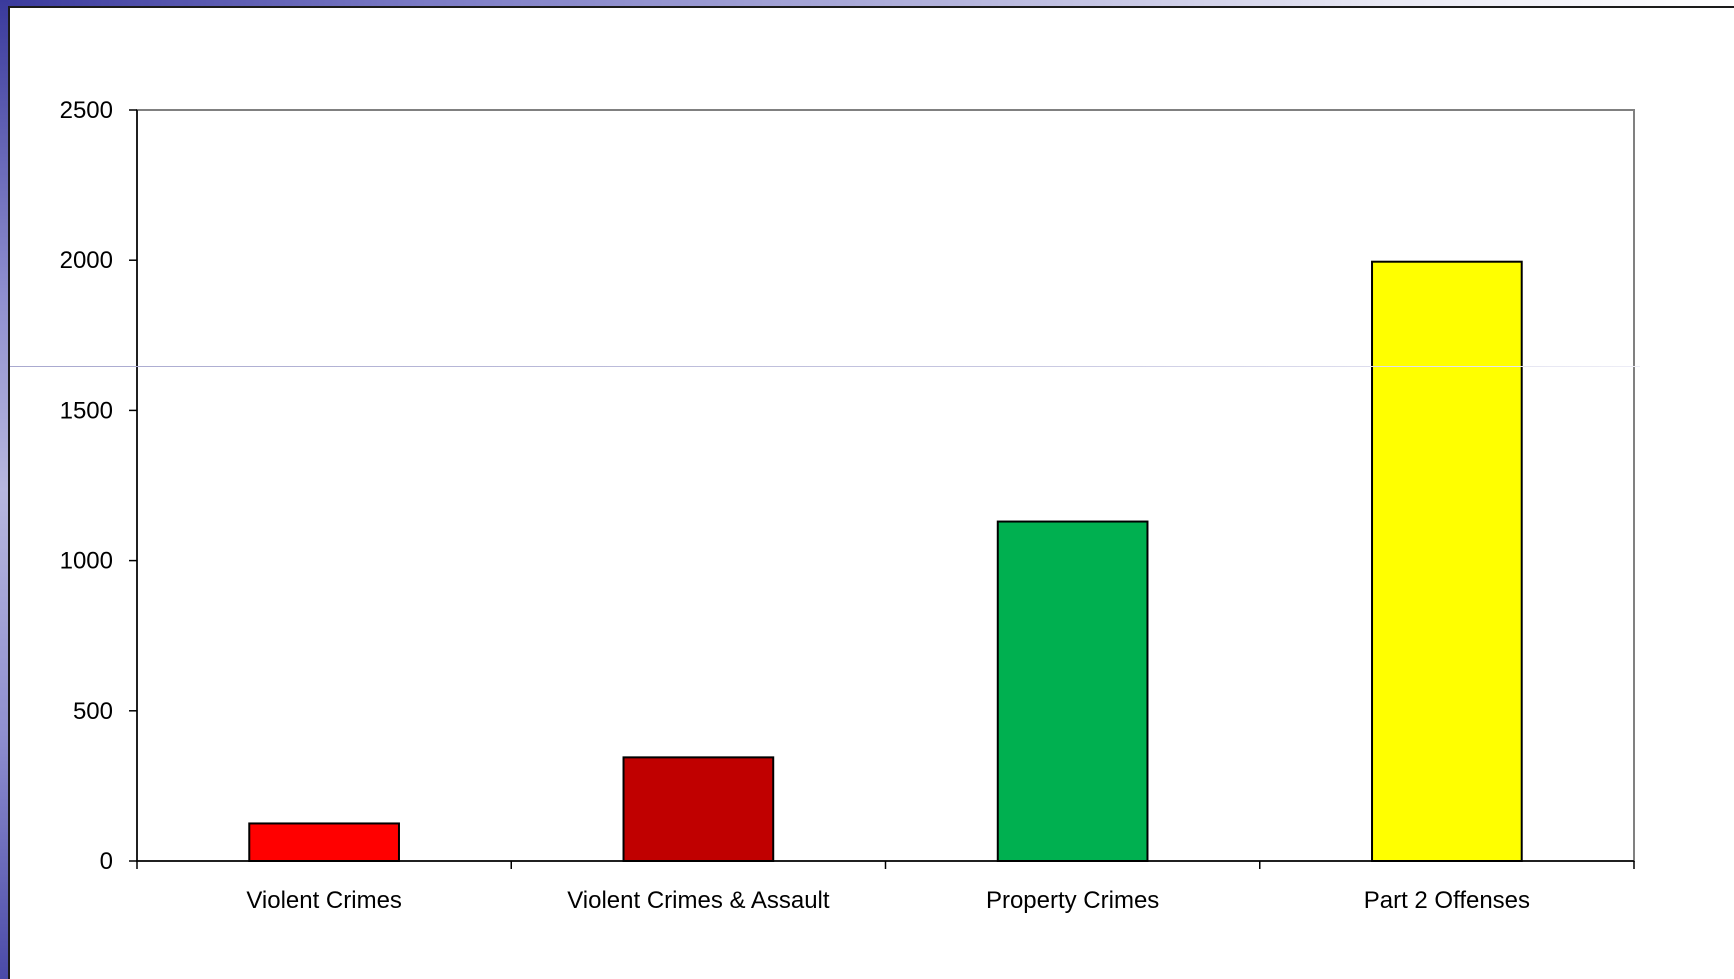 Image resolution: width=1734 pixels, height=979 pixels. Describe the element at coordinates (86, 110) in the screenshot. I see `y-tick-label: 2500` at that location.